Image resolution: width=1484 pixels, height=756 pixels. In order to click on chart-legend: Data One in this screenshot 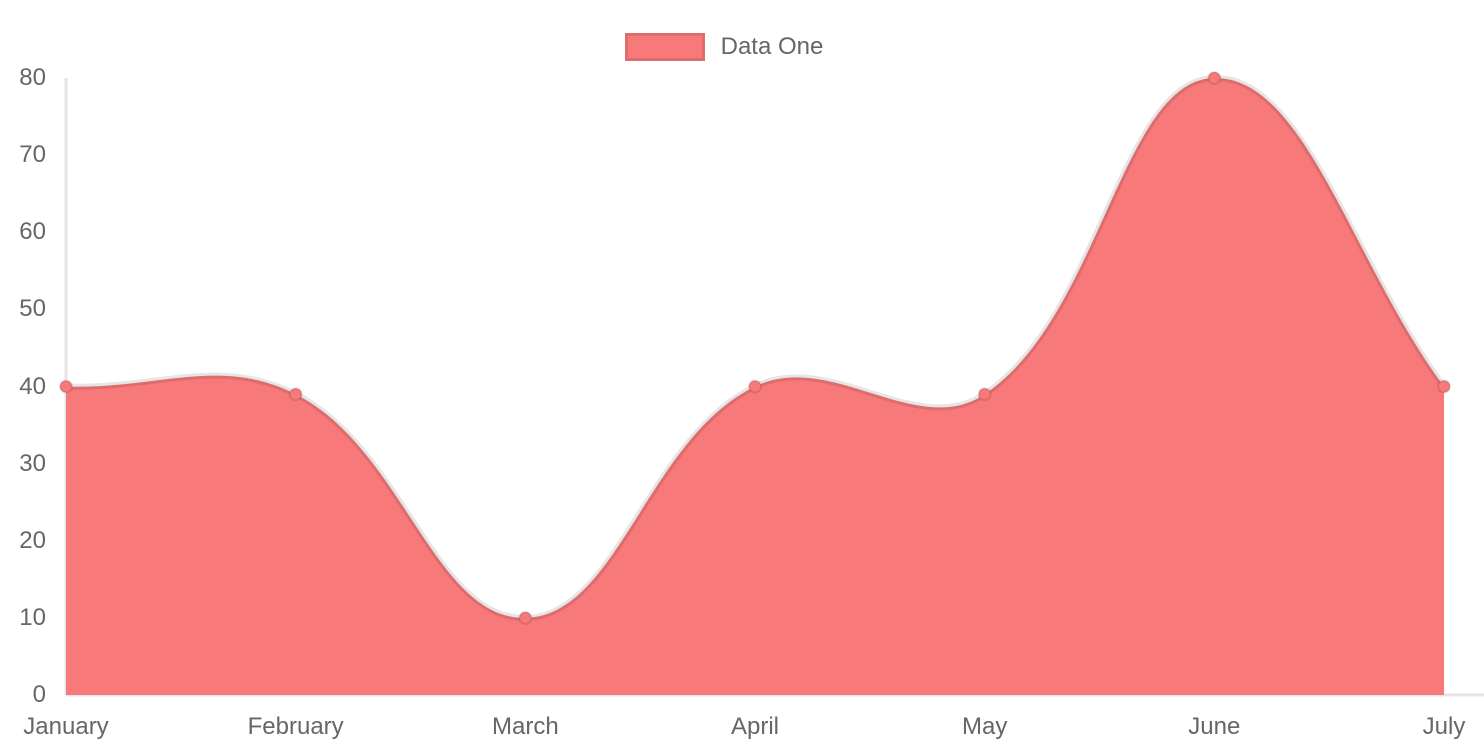, I will do `click(742, 47)`.